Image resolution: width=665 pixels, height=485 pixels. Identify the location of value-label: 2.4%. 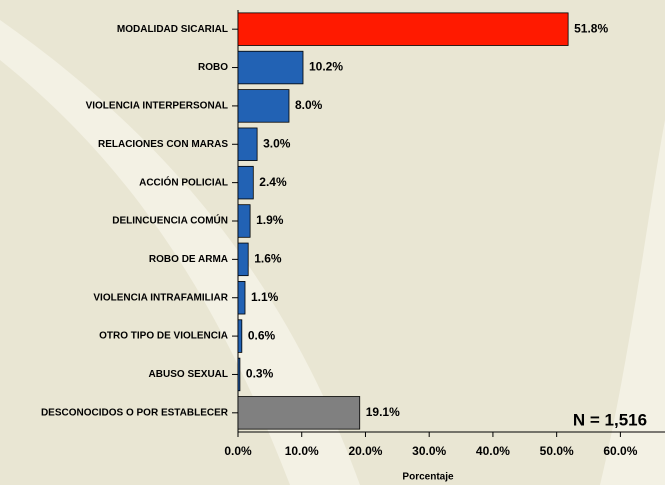
(273, 182).